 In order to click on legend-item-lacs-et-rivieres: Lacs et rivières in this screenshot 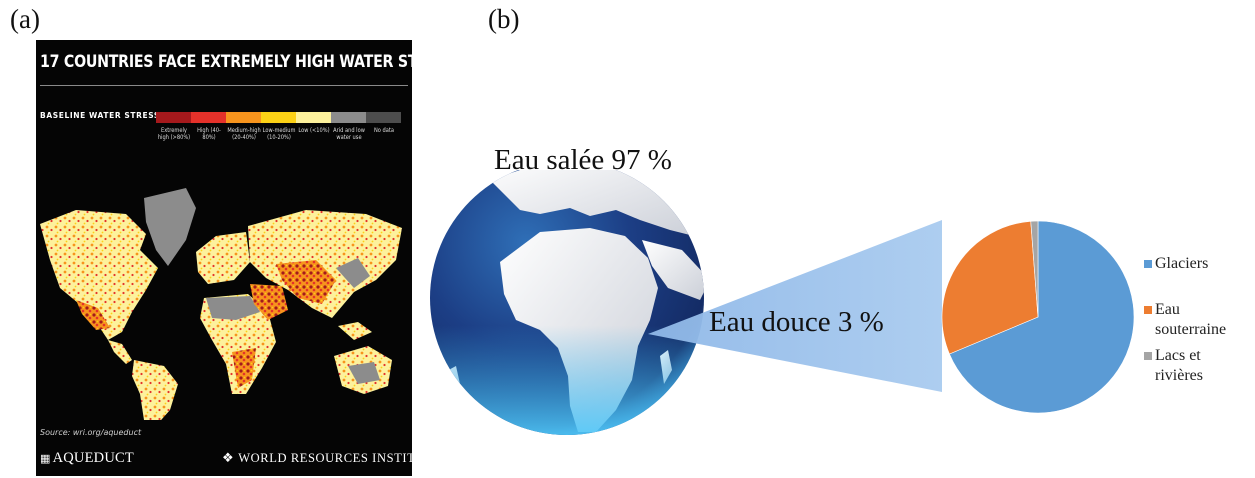, I will do `click(1189, 366)`.